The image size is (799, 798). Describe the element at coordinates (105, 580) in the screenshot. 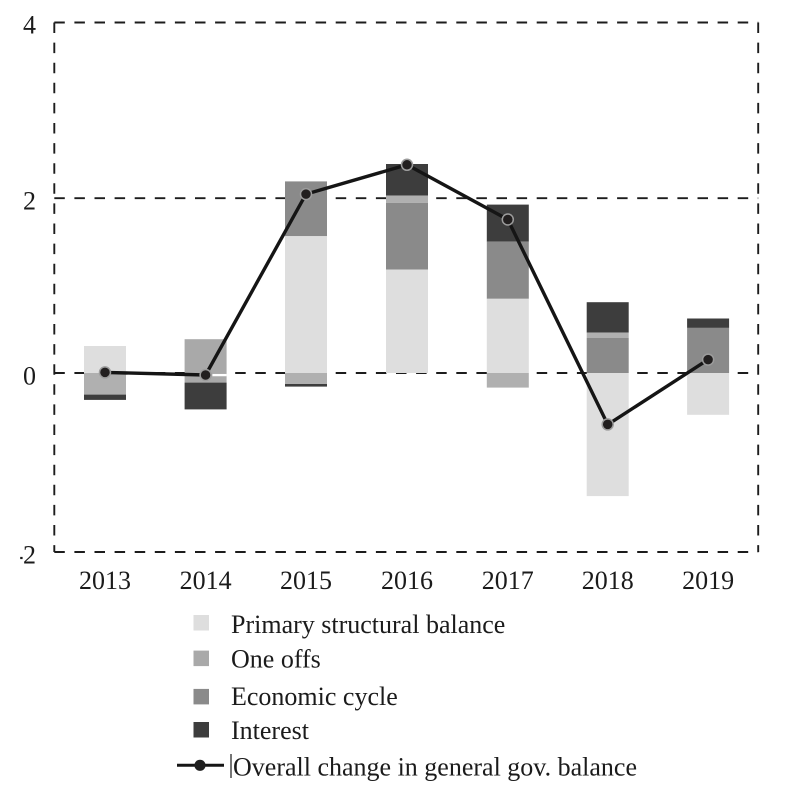

I see `svg-text: 2013` at that location.